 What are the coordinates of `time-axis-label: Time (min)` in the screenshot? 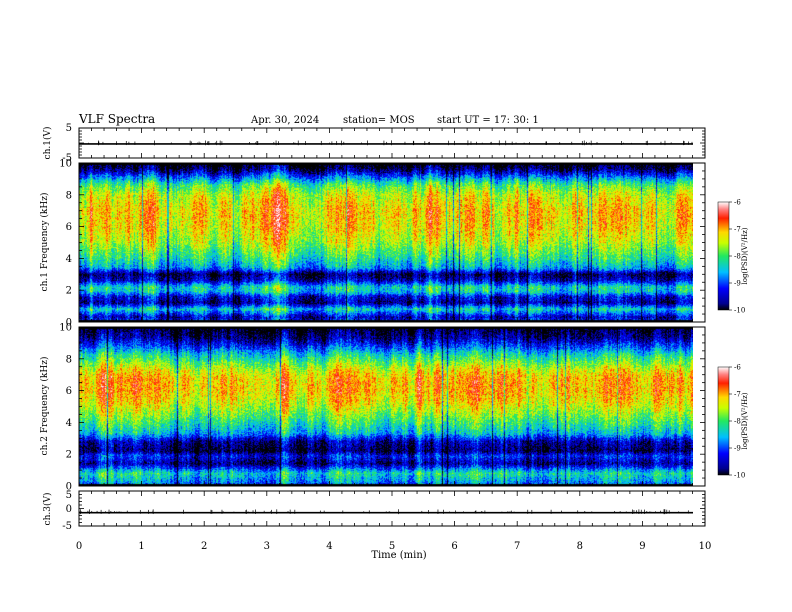 It's located at (398, 555).